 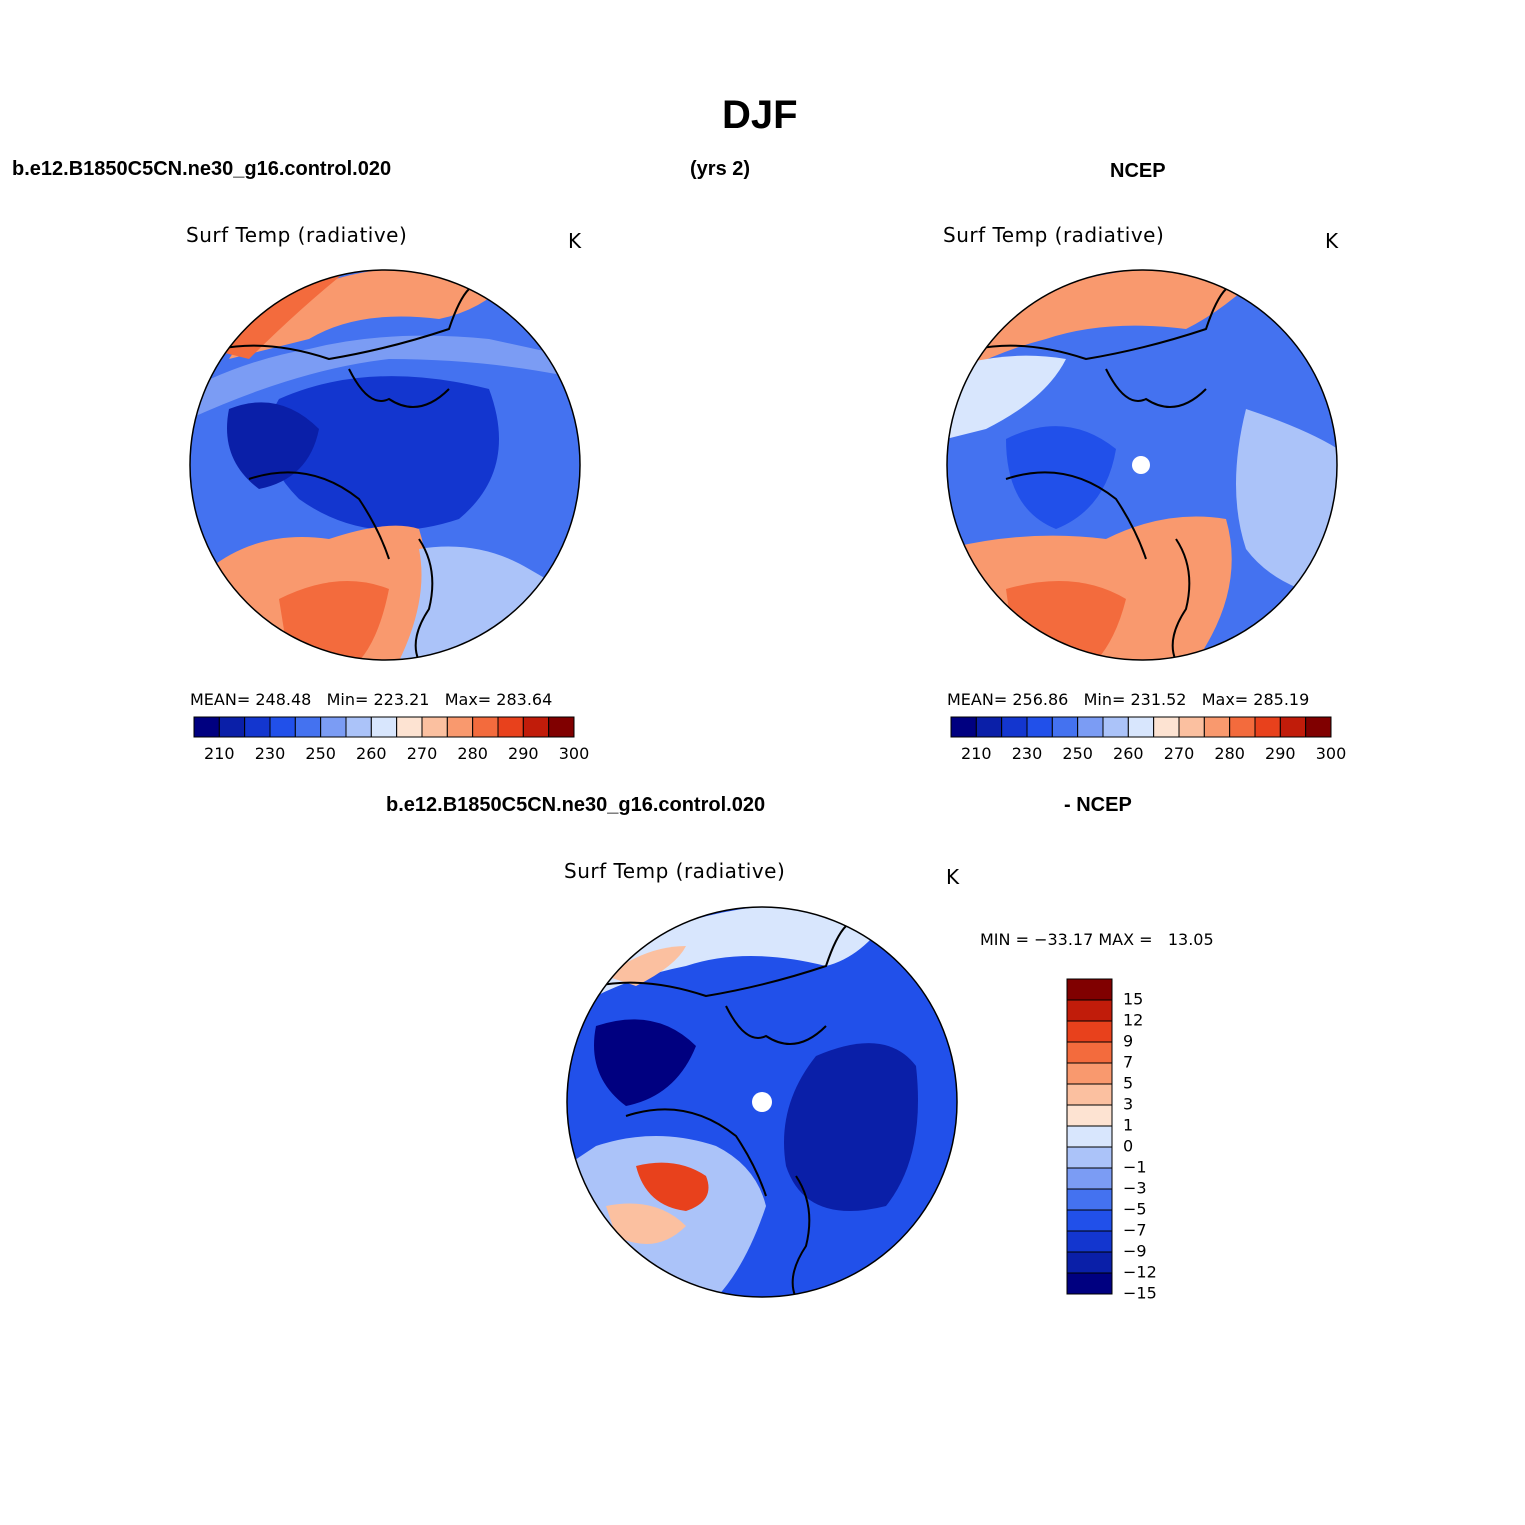 I want to click on panel2-stats: MEAN= 256.86 Min= 231.52 Max= 285.19, so click(x=1128, y=699).